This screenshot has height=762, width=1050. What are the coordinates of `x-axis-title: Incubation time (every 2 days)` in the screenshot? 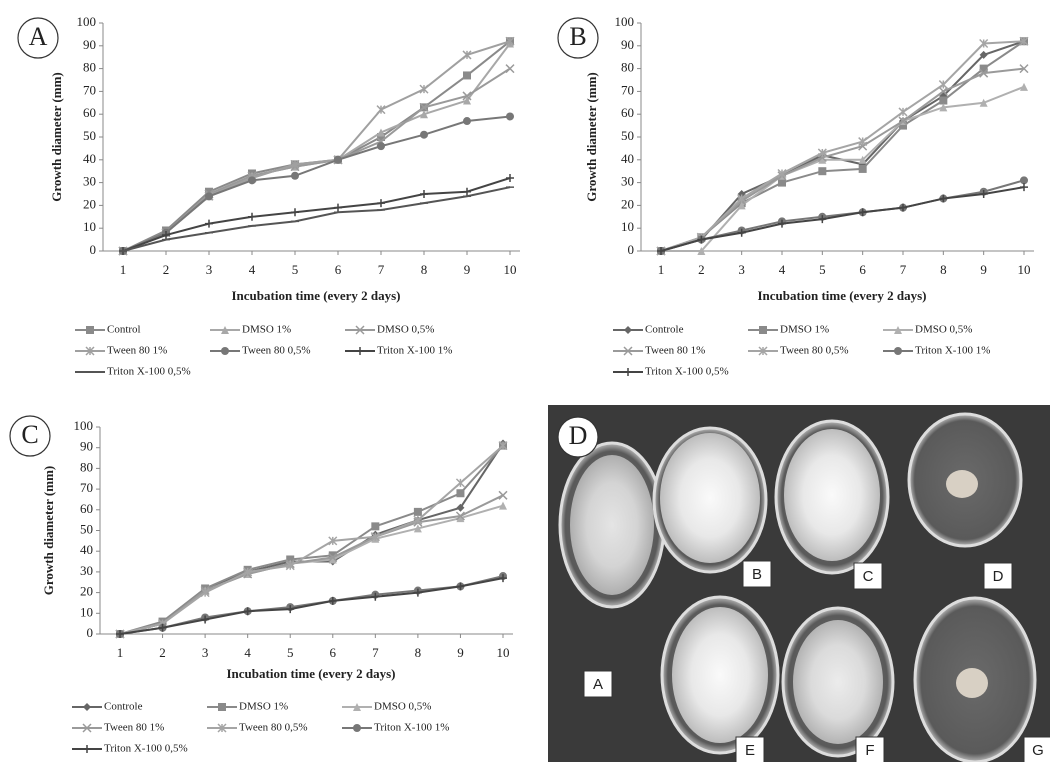 It's located at (842, 295).